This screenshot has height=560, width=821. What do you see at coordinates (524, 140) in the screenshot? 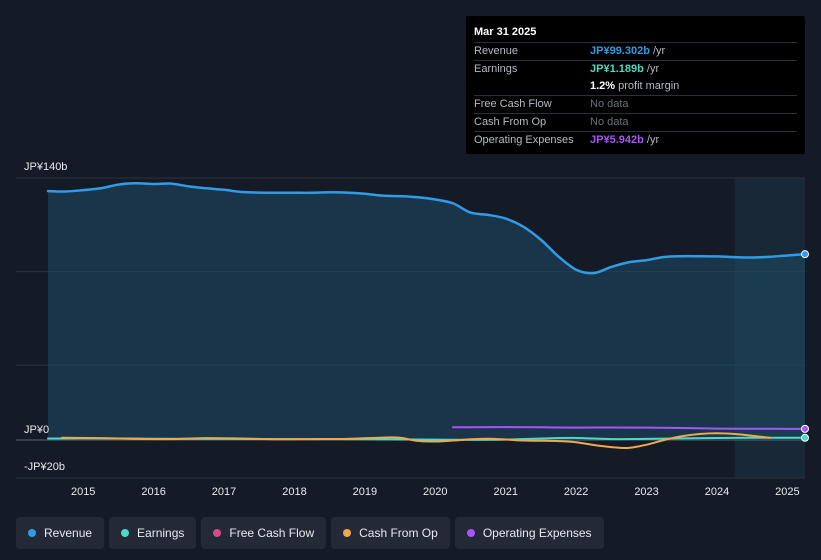
I see `tooltip-row-label: Operating Expenses` at bounding box center [524, 140].